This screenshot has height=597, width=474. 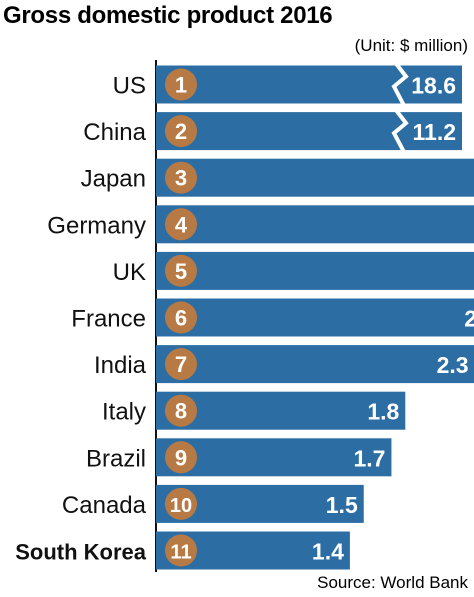 I want to click on rank-badge-japan, so click(x=181, y=177).